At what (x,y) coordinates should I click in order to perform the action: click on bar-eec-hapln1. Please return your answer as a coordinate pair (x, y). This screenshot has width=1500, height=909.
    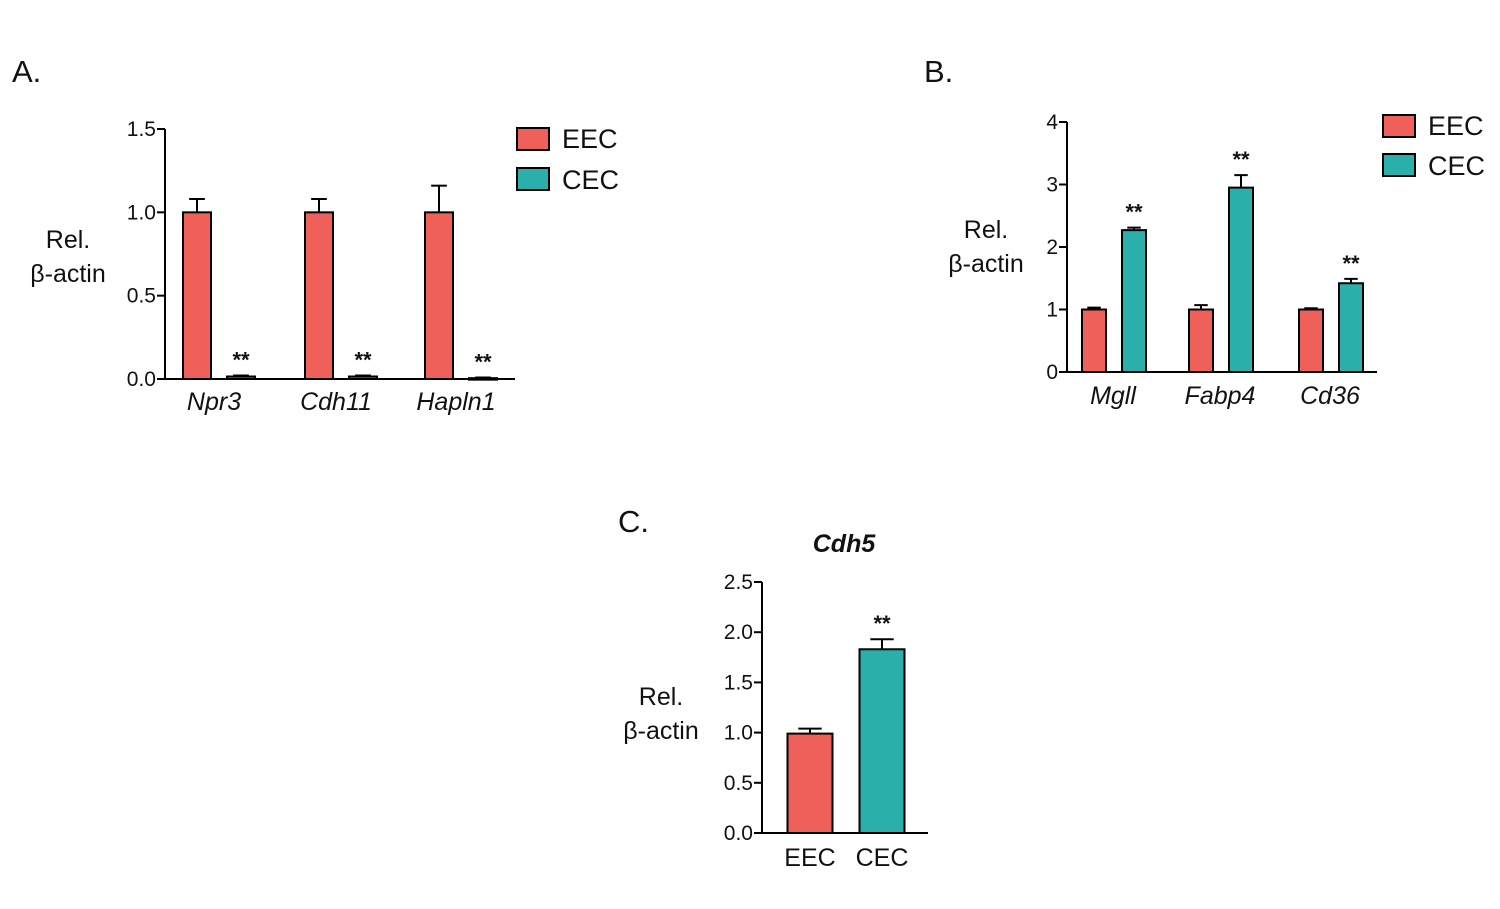
    Looking at the image, I should click on (439, 295).